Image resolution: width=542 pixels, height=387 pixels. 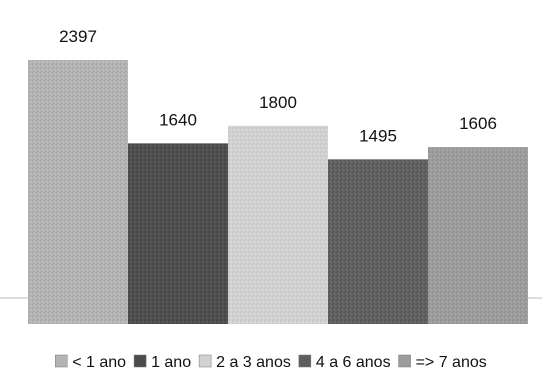 What do you see at coordinates (353, 362) in the screenshot?
I see `legend-label: 4 a 6 anos` at bounding box center [353, 362].